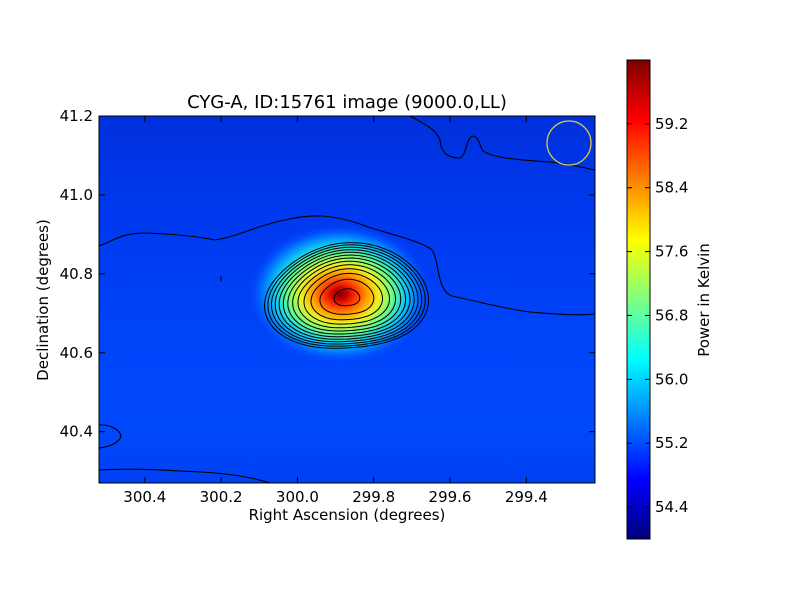 Image resolution: width=800 pixels, height=600 pixels. Describe the element at coordinates (704, 300) in the screenshot. I see `colorbar-label: Power in Kelvin` at that location.